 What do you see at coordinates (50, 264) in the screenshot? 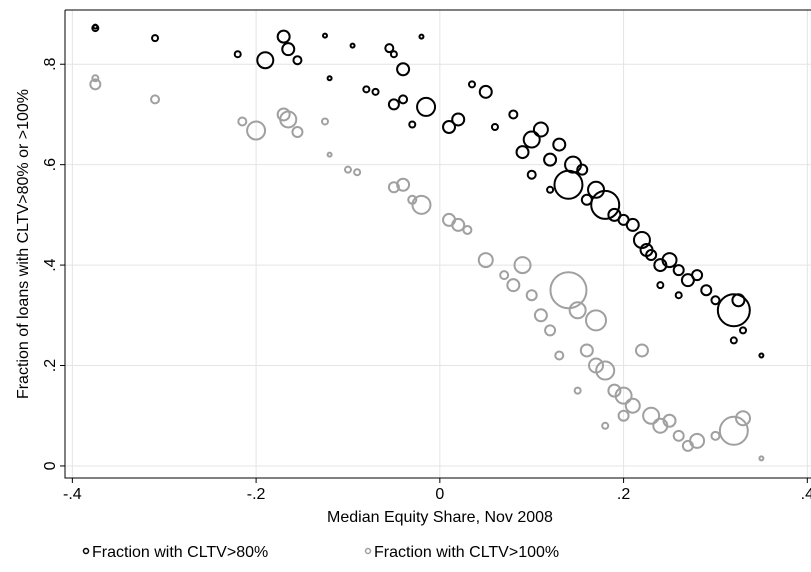
I see `y-tick-label: .4` at bounding box center [50, 264].